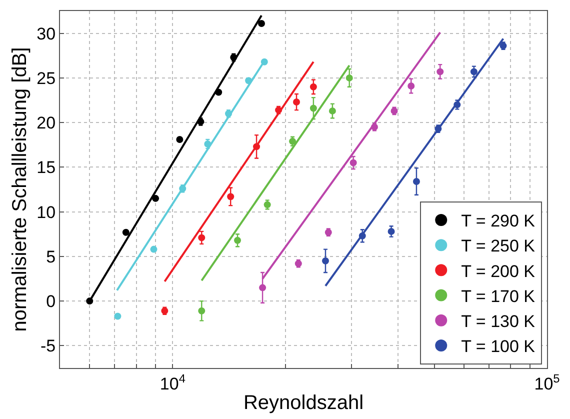 The width and height of the screenshot is (570, 419). I want to click on legend-label: T = 100 K, so click(498, 346).